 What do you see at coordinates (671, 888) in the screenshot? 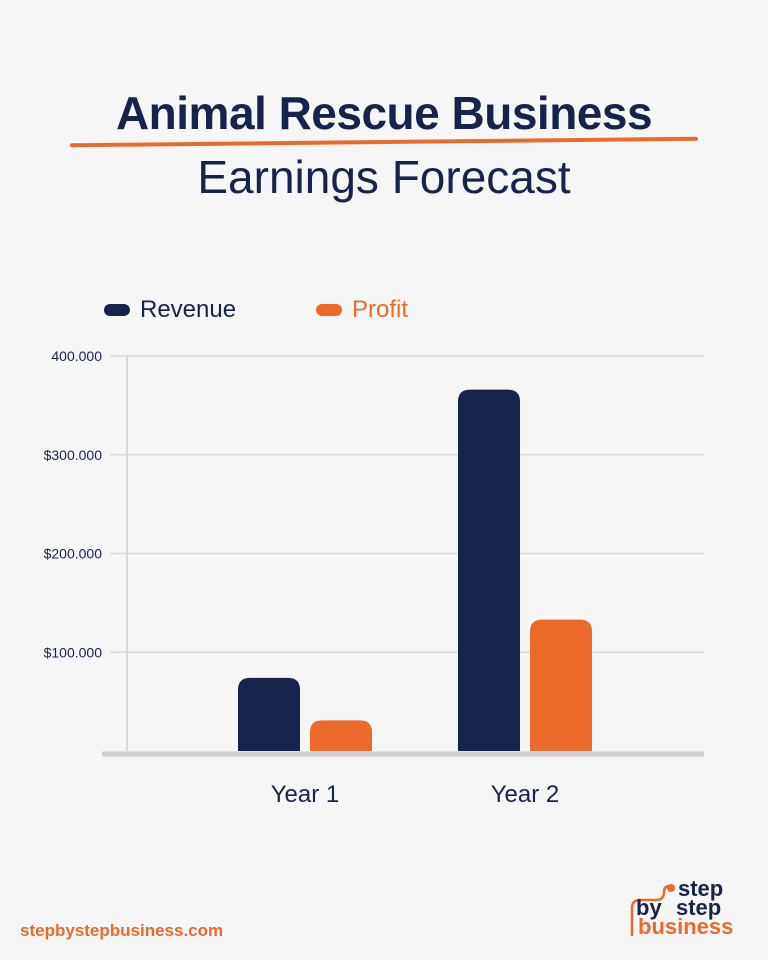
I see `logo-dot-icon` at bounding box center [671, 888].